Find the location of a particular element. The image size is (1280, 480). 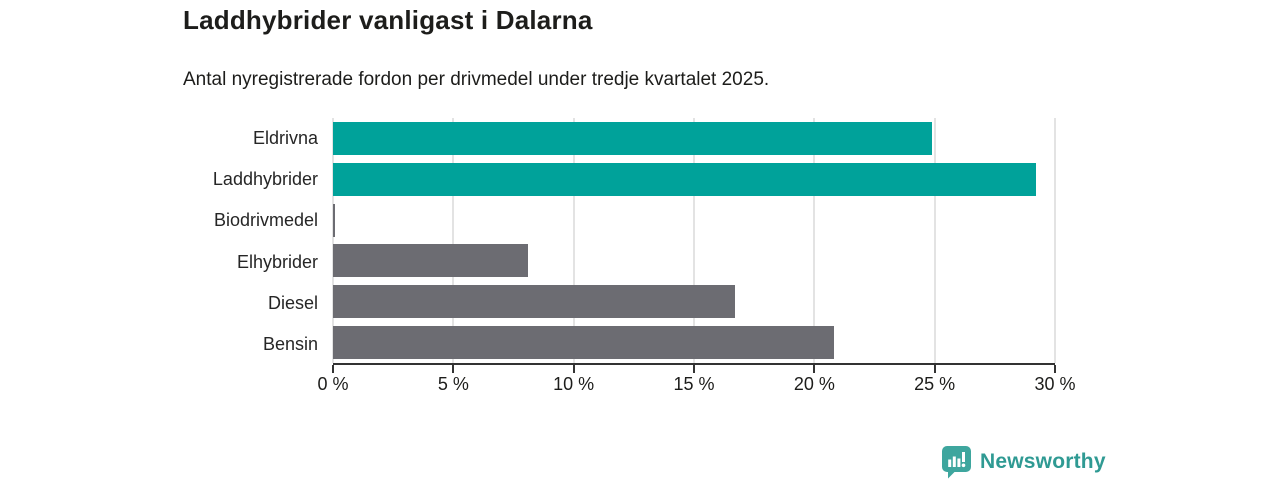

newsworthy-logo-icon is located at coordinates (956, 462).